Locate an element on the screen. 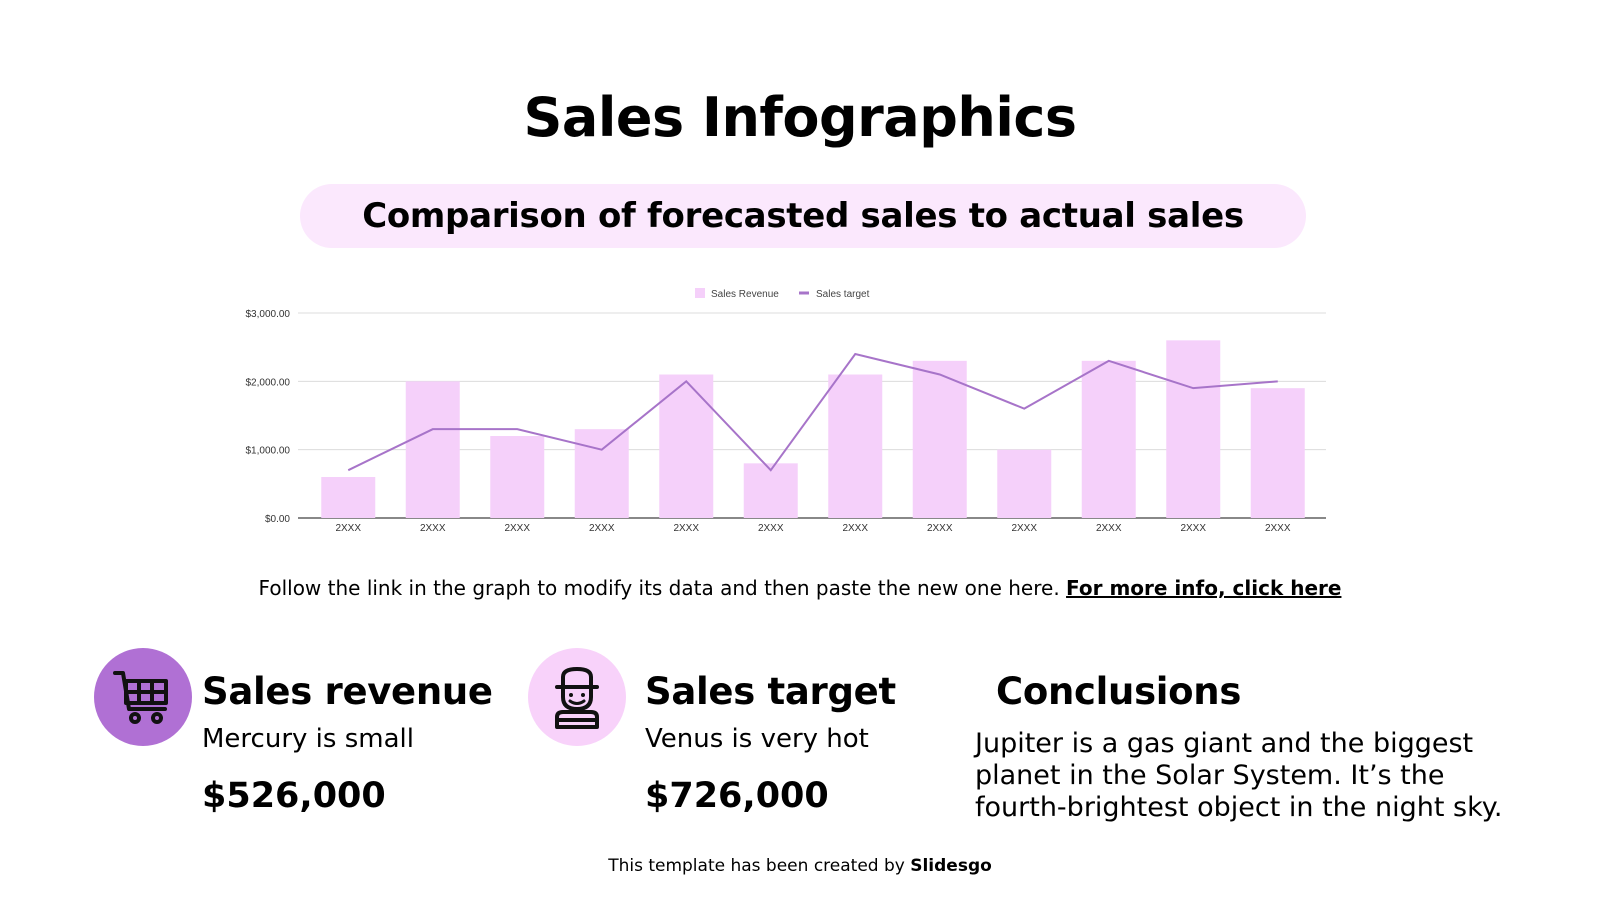 The image size is (1600, 900). y-tick-label: $3,000.00 is located at coordinates (268, 314).